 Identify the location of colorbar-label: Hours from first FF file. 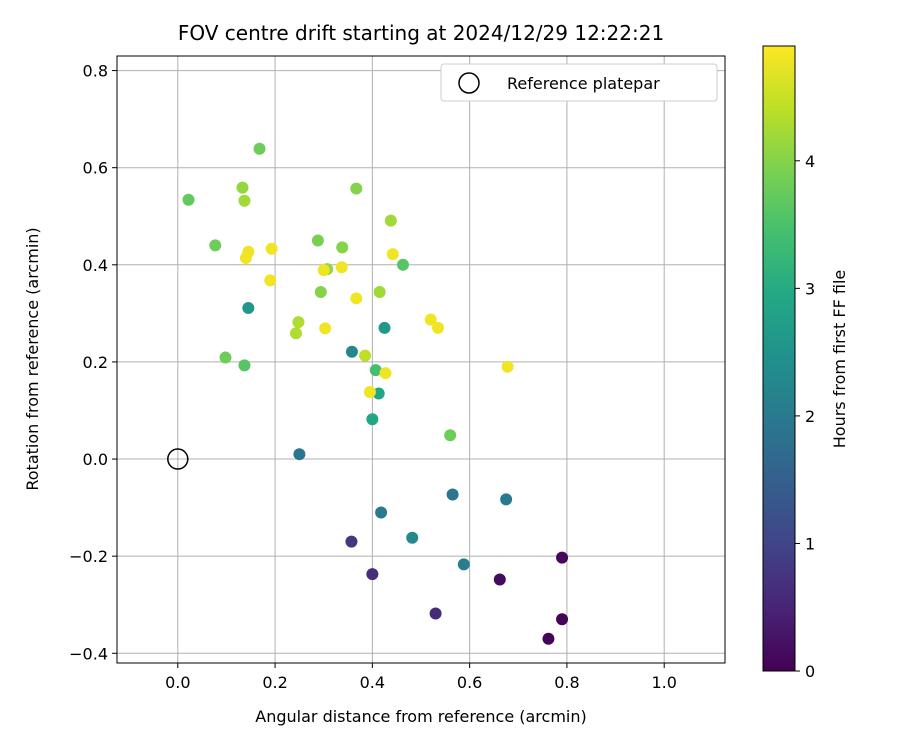
(839, 359).